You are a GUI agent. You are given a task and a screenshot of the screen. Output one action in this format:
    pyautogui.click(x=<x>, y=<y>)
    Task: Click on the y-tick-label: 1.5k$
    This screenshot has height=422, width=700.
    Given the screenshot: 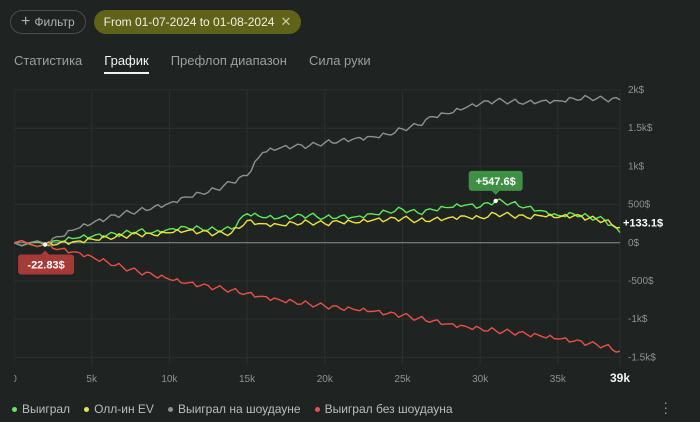 What is the action you would take?
    pyautogui.click(x=640, y=128)
    